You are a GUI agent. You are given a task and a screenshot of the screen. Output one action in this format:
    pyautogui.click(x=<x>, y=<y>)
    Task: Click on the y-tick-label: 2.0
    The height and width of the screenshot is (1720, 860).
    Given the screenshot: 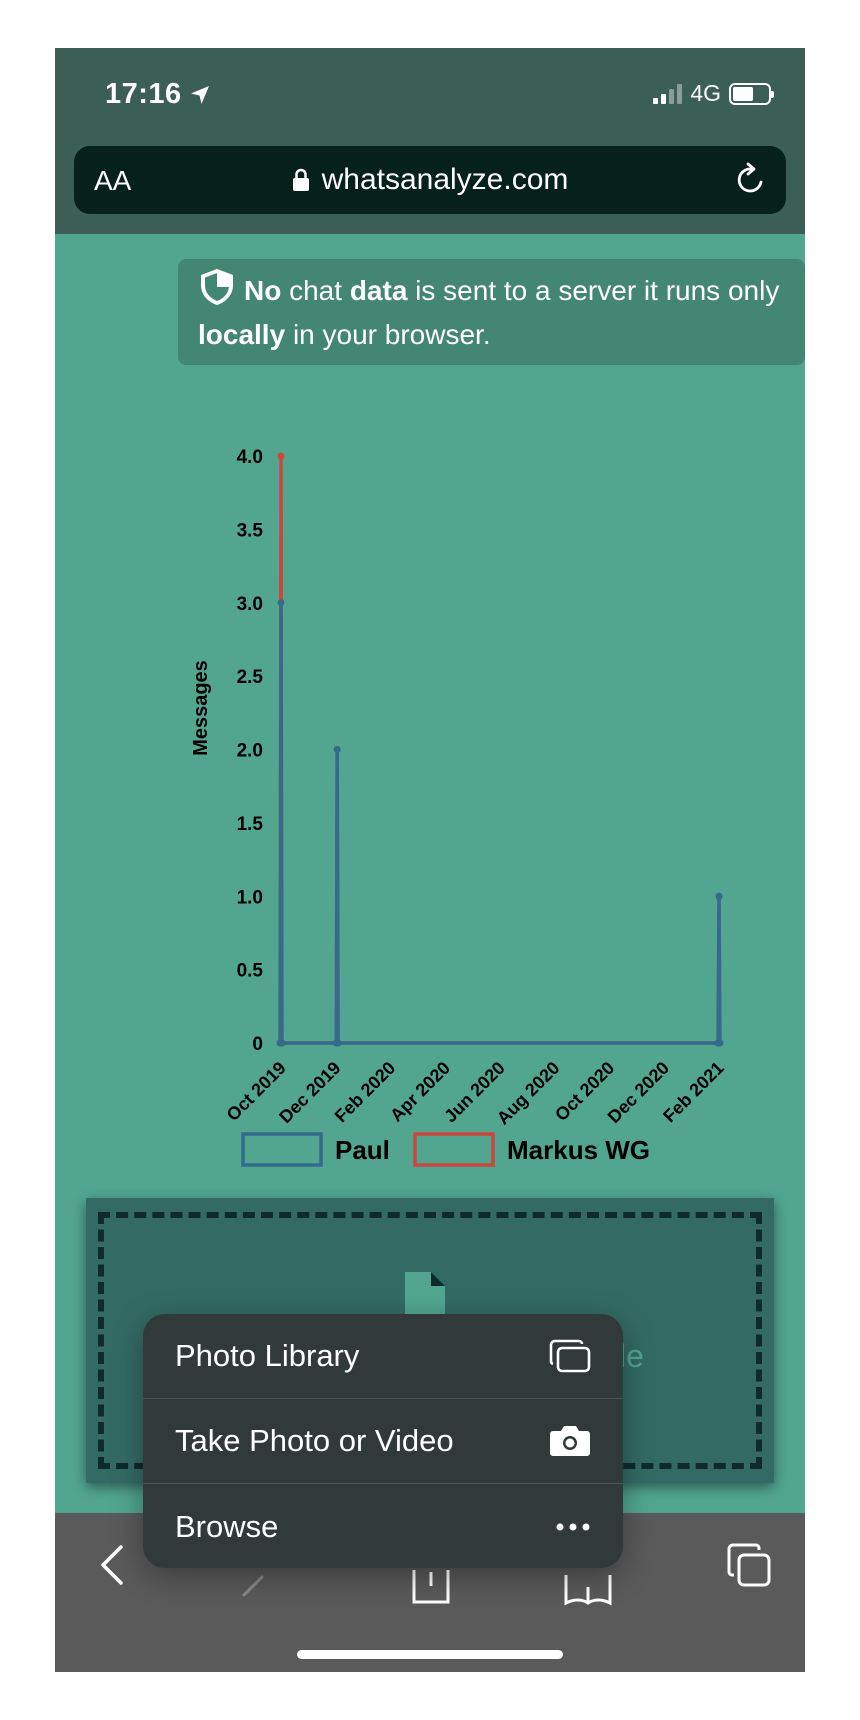 What is the action you would take?
    pyautogui.click(x=250, y=751)
    